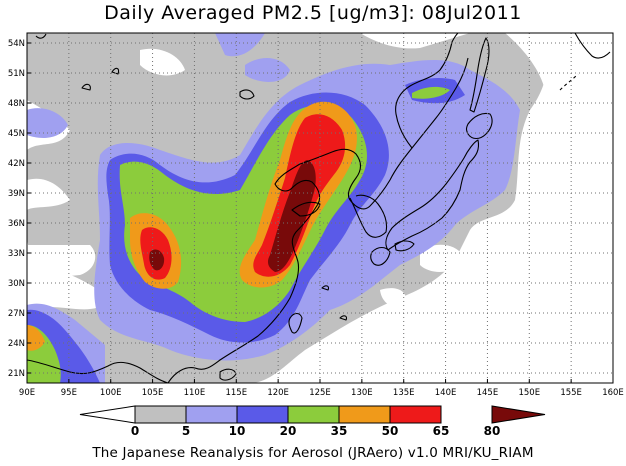 Image resolution: width=626 pixels, height=466 pixels. Describe the element at coordinates (16, 164) in the screenshot. I see `lat-tick-label: 42N` at that location.